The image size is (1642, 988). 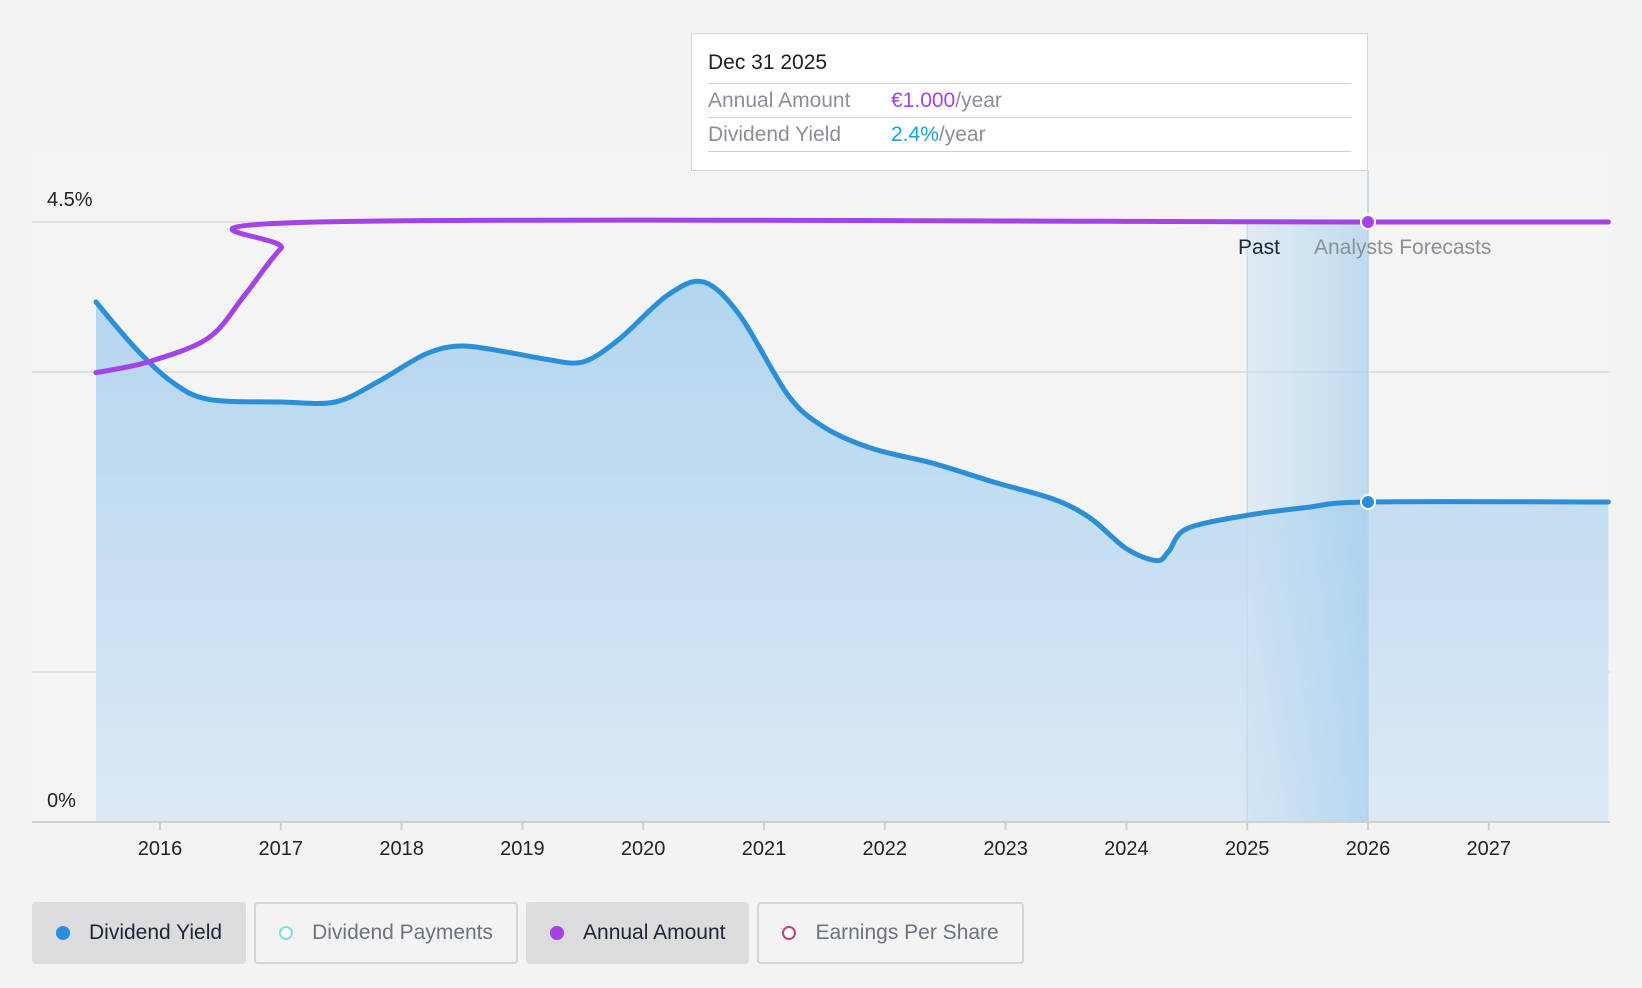 I want to click on x-tick-label: 2027, so click(x=1489, y=849).